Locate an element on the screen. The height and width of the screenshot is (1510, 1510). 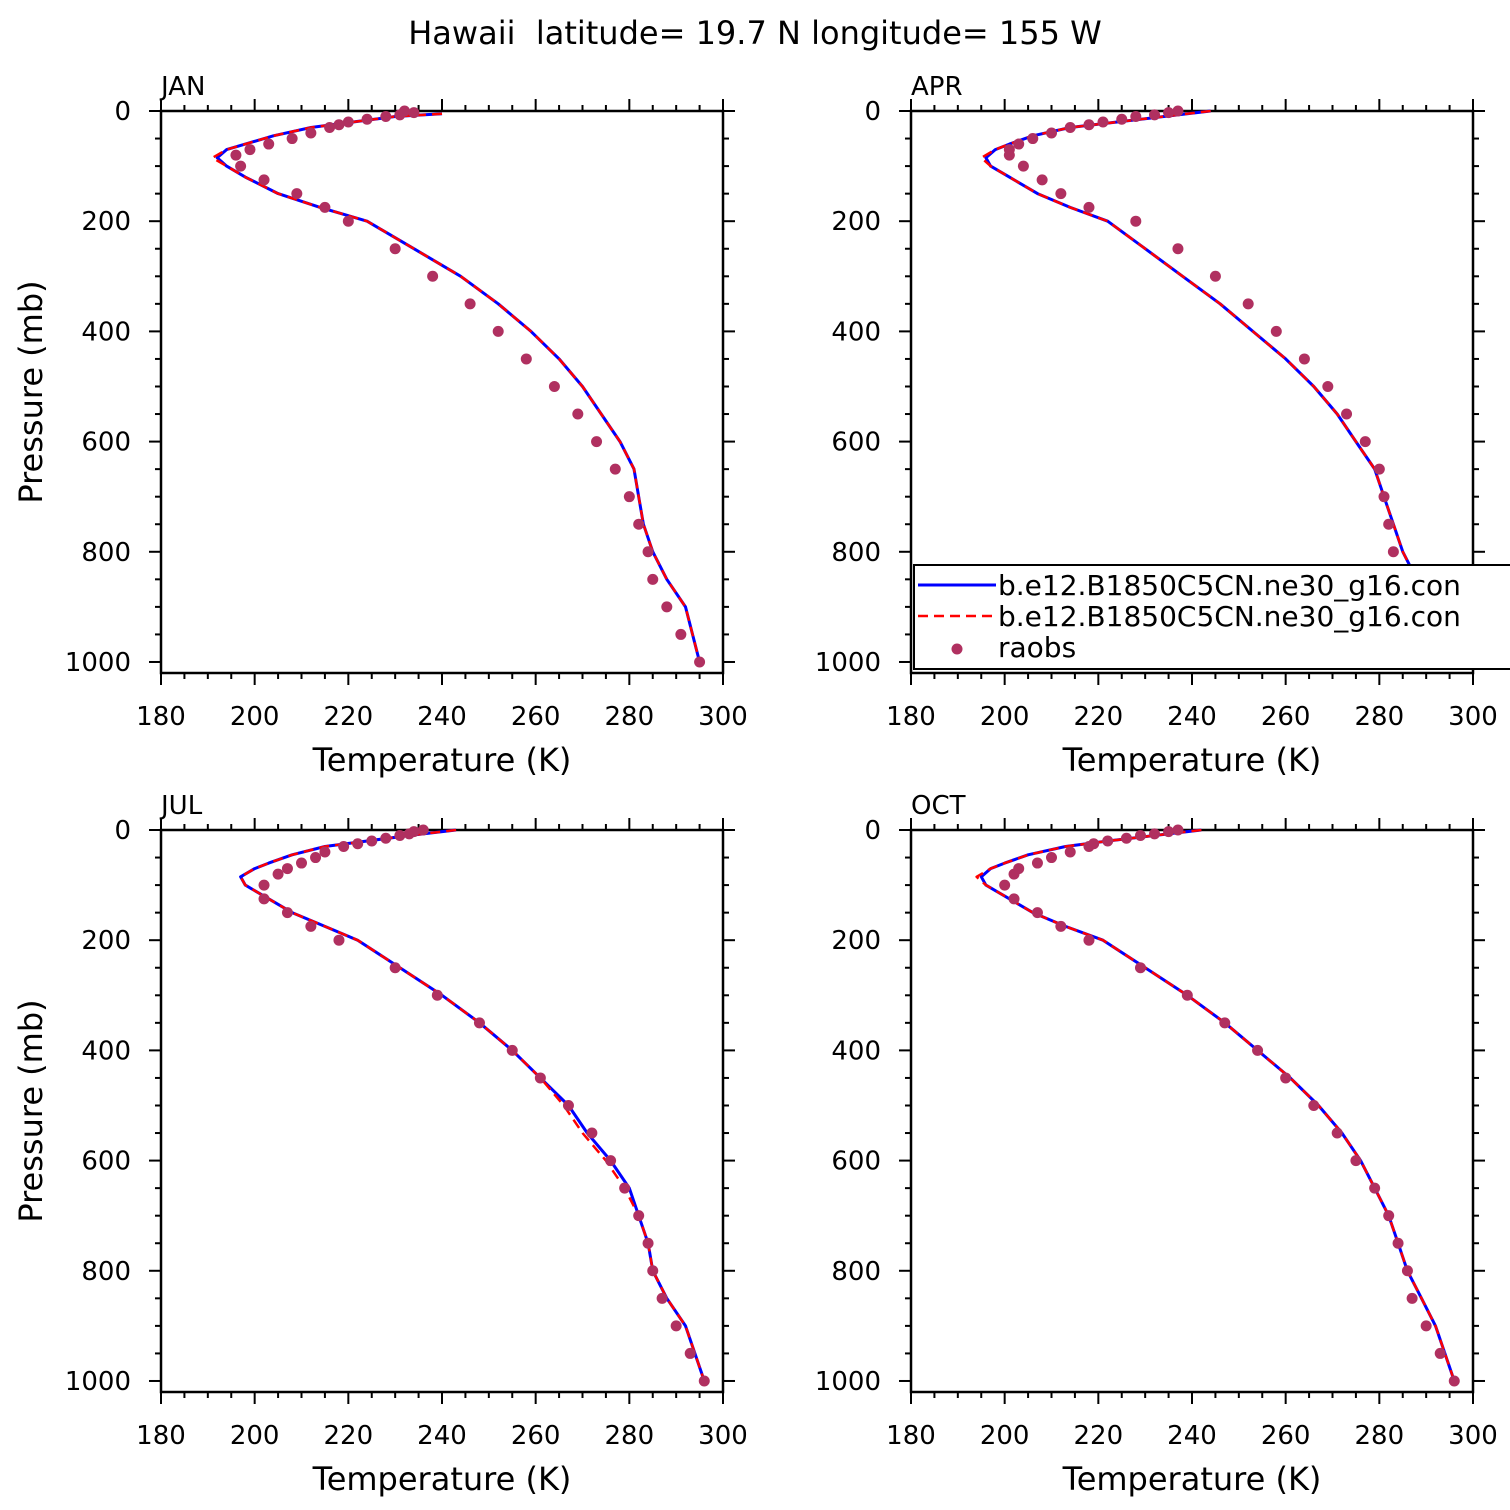
x-tick-label: 280 is located at coordinates (630, 1436).